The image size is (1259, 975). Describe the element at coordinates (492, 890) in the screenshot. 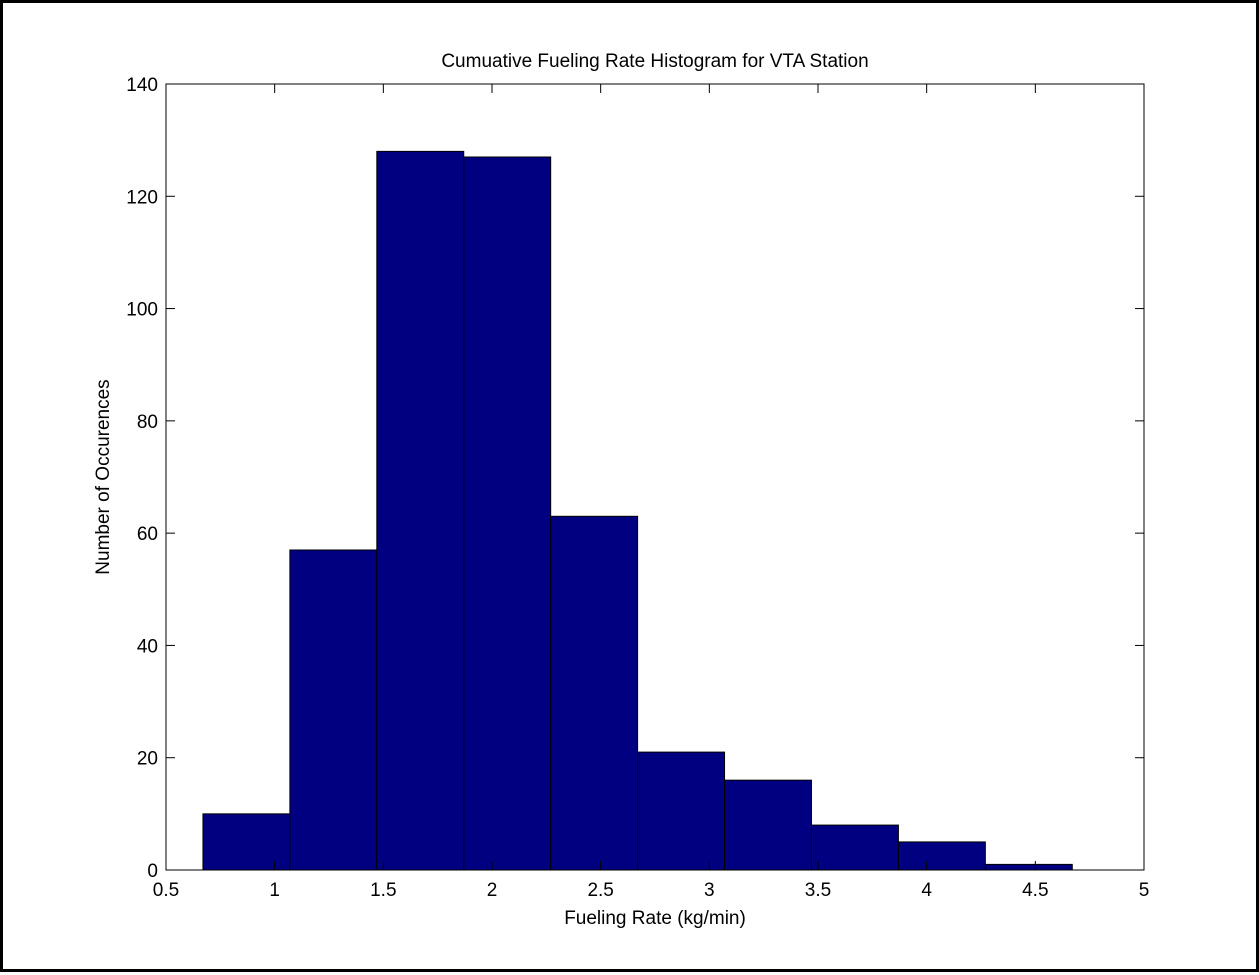

I see `x-tick-label: 2` at that location.